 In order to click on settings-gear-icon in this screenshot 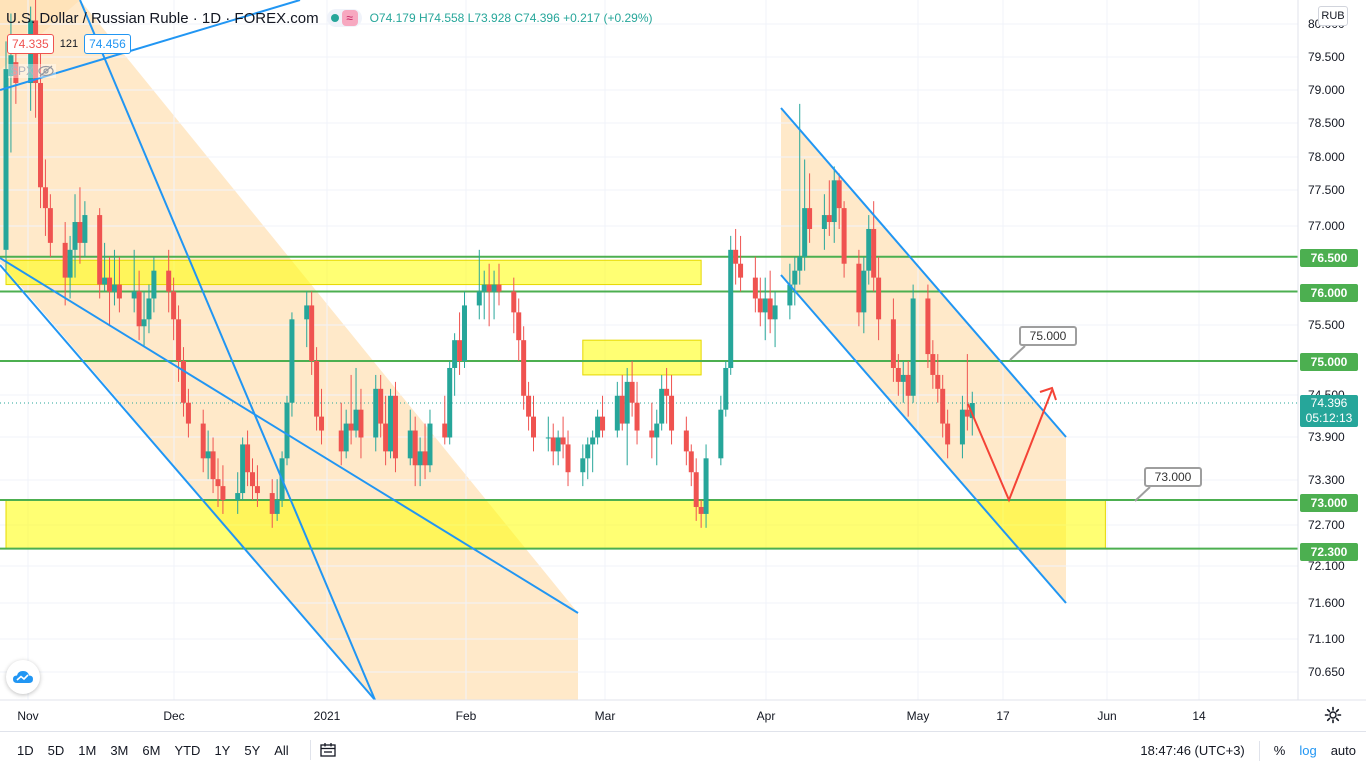, I will do `click(1333, 715)`.